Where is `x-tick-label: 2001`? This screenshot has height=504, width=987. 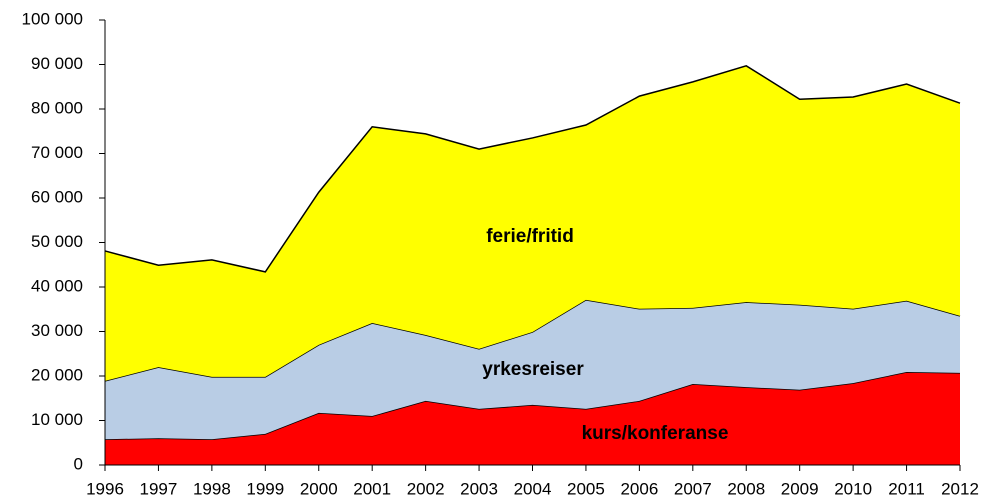
x-tick-label: 2001 is located at coordinates (372, 488).